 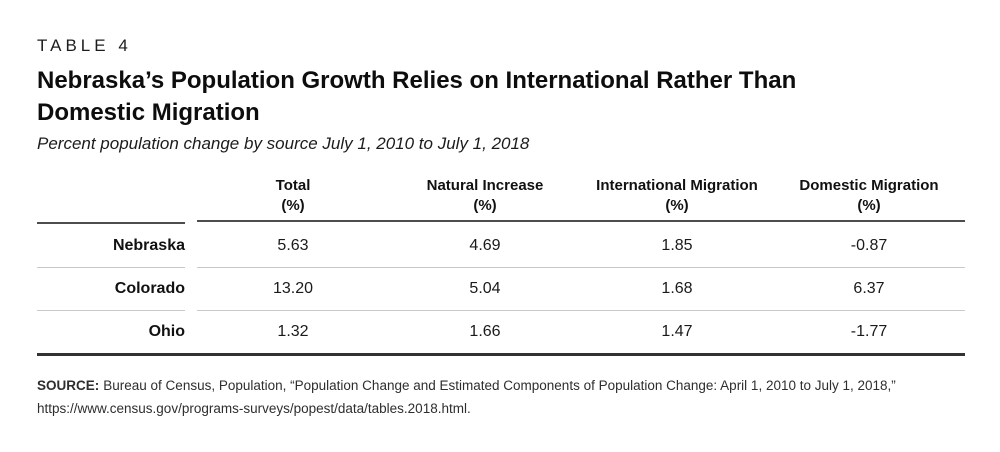 I want to click on cell-colorado-total: 13.20, so click(x=293, y=288).